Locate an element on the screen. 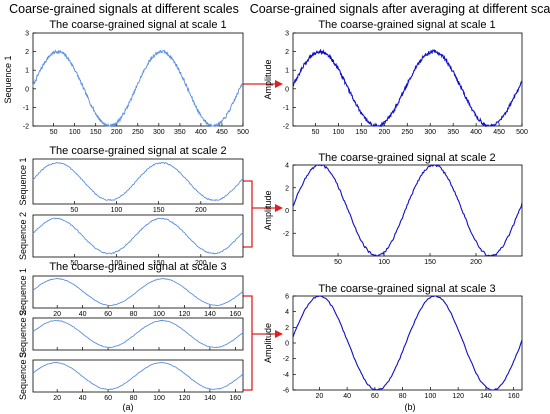 The width and height of the screenshot is (550, 414). y-axis-label: Sequence 2 is located at coordinates (23, 334).